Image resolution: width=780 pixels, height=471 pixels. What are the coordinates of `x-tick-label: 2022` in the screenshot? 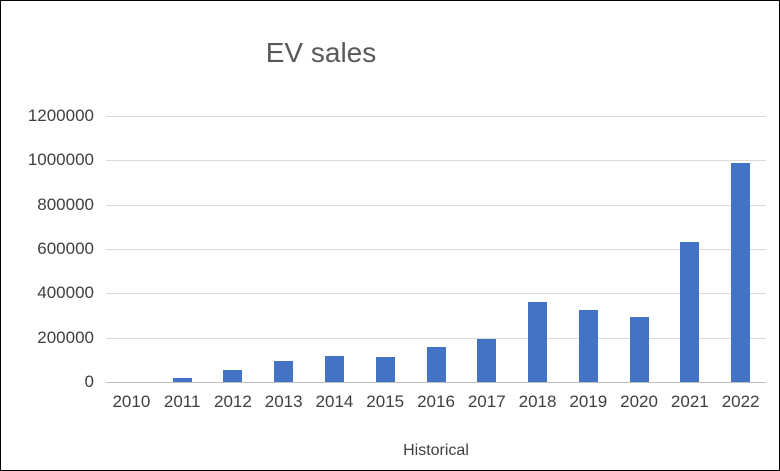 It's located at (740, 401).